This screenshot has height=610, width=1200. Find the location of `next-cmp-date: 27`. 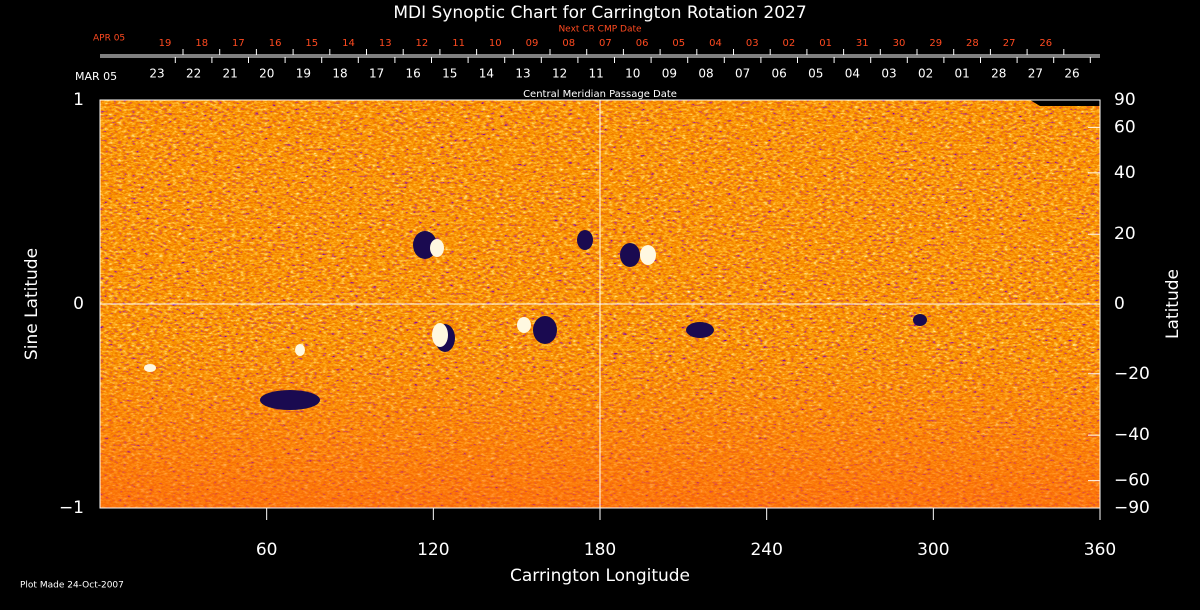

next-cmp-date: 27 is located at coordinates (1009, 43).